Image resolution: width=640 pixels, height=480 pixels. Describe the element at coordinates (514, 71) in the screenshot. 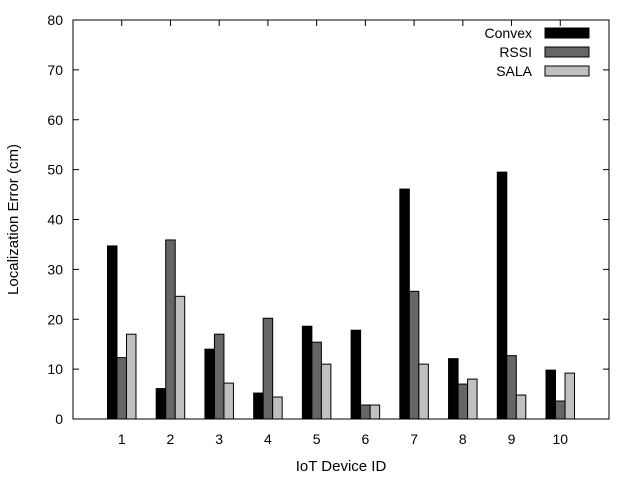

I see `legend-label: SALA` at that location.